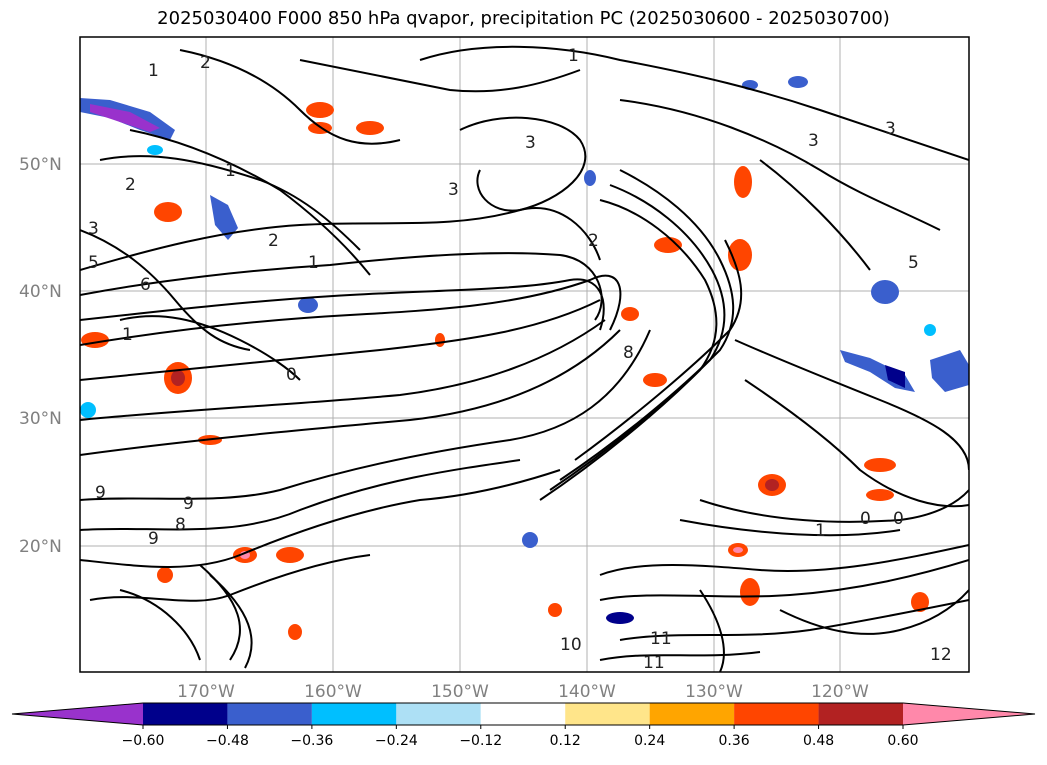 This screenshot has width=1047, height=765. Describe the element at coordinates (311, 741) in the screenshot. I see `colorbar-tick-label: −0.36` at that location.